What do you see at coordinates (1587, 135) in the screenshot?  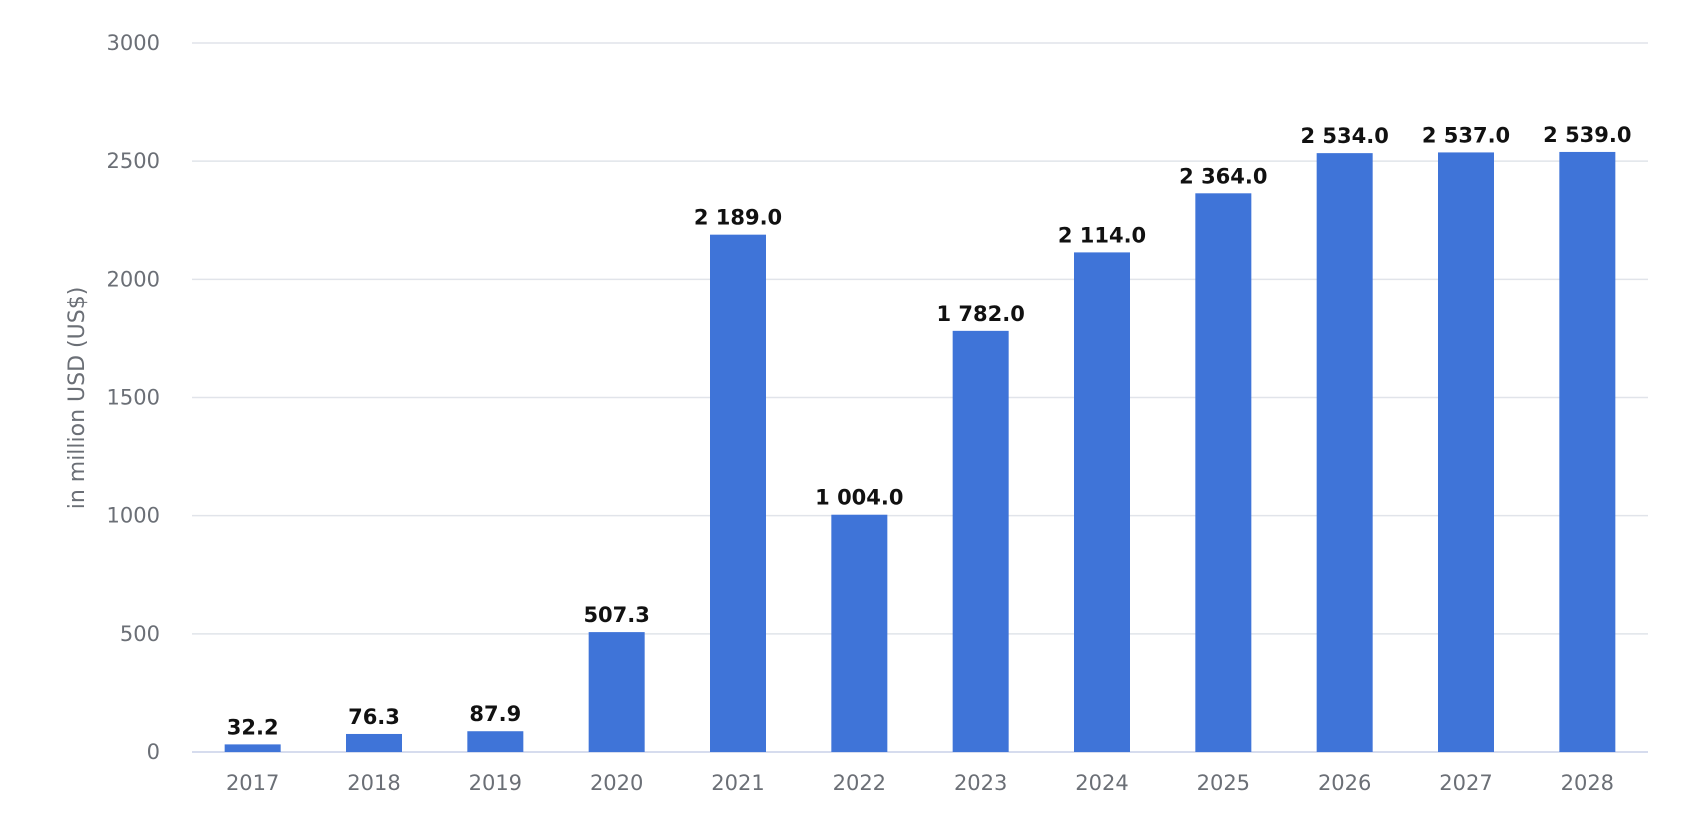 I see `data-label: 2 539.0` at bounding box center [1587, 135].